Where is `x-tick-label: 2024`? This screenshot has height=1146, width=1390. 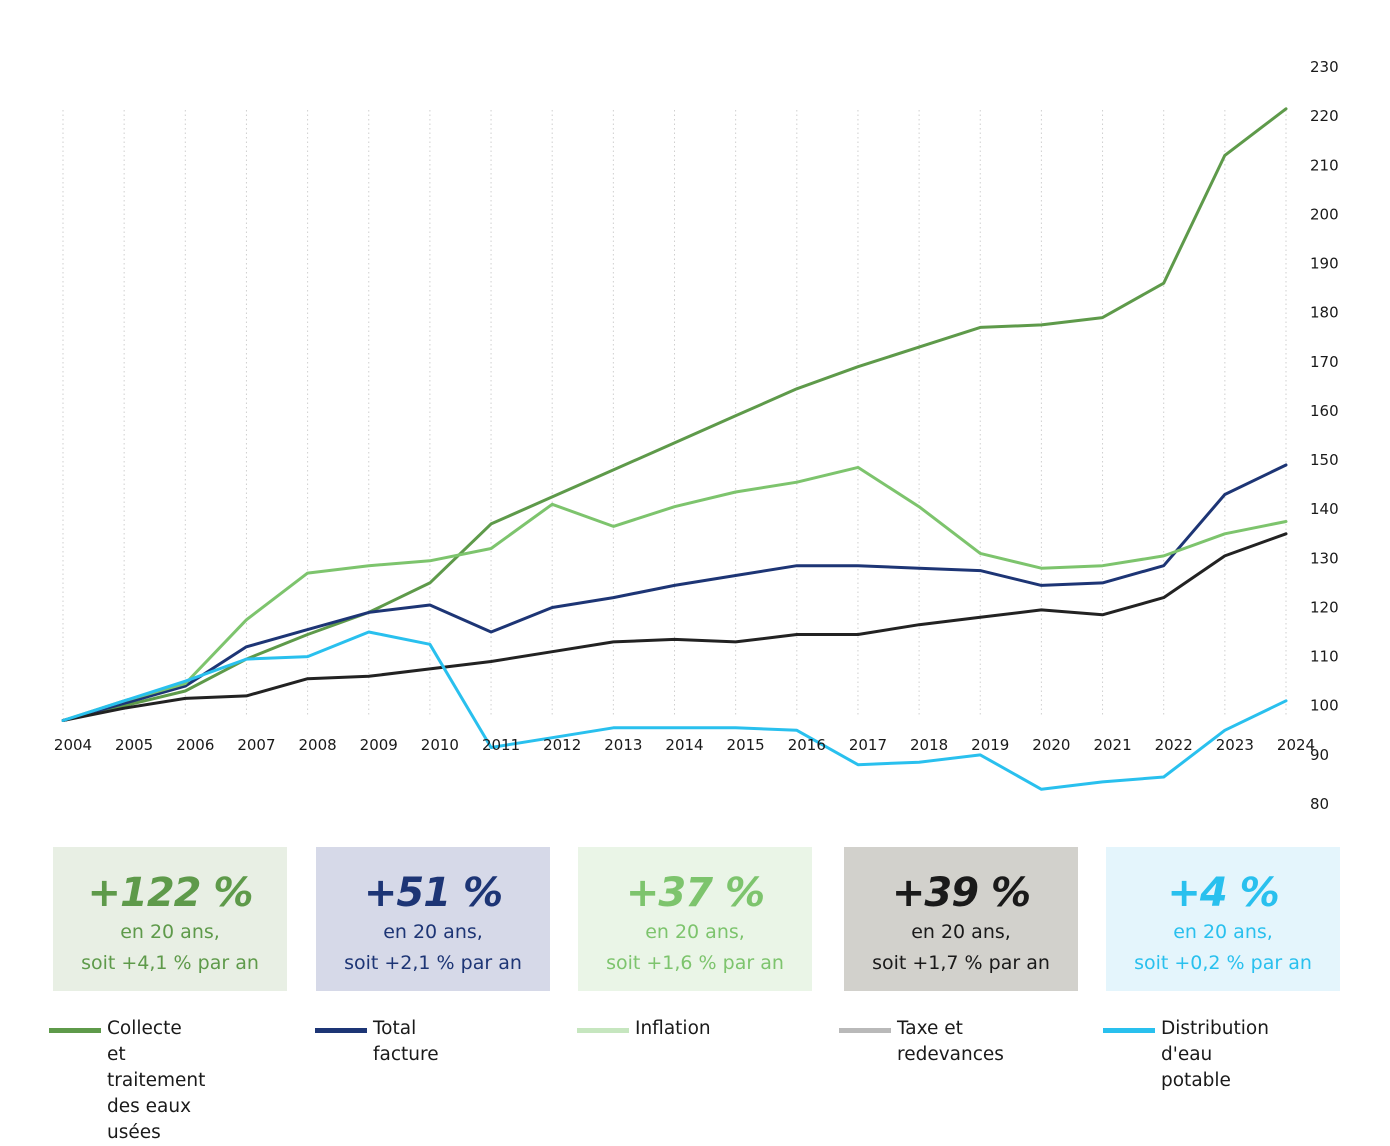 x-tick-label: 2024 is located at coordinates (1296, 745).